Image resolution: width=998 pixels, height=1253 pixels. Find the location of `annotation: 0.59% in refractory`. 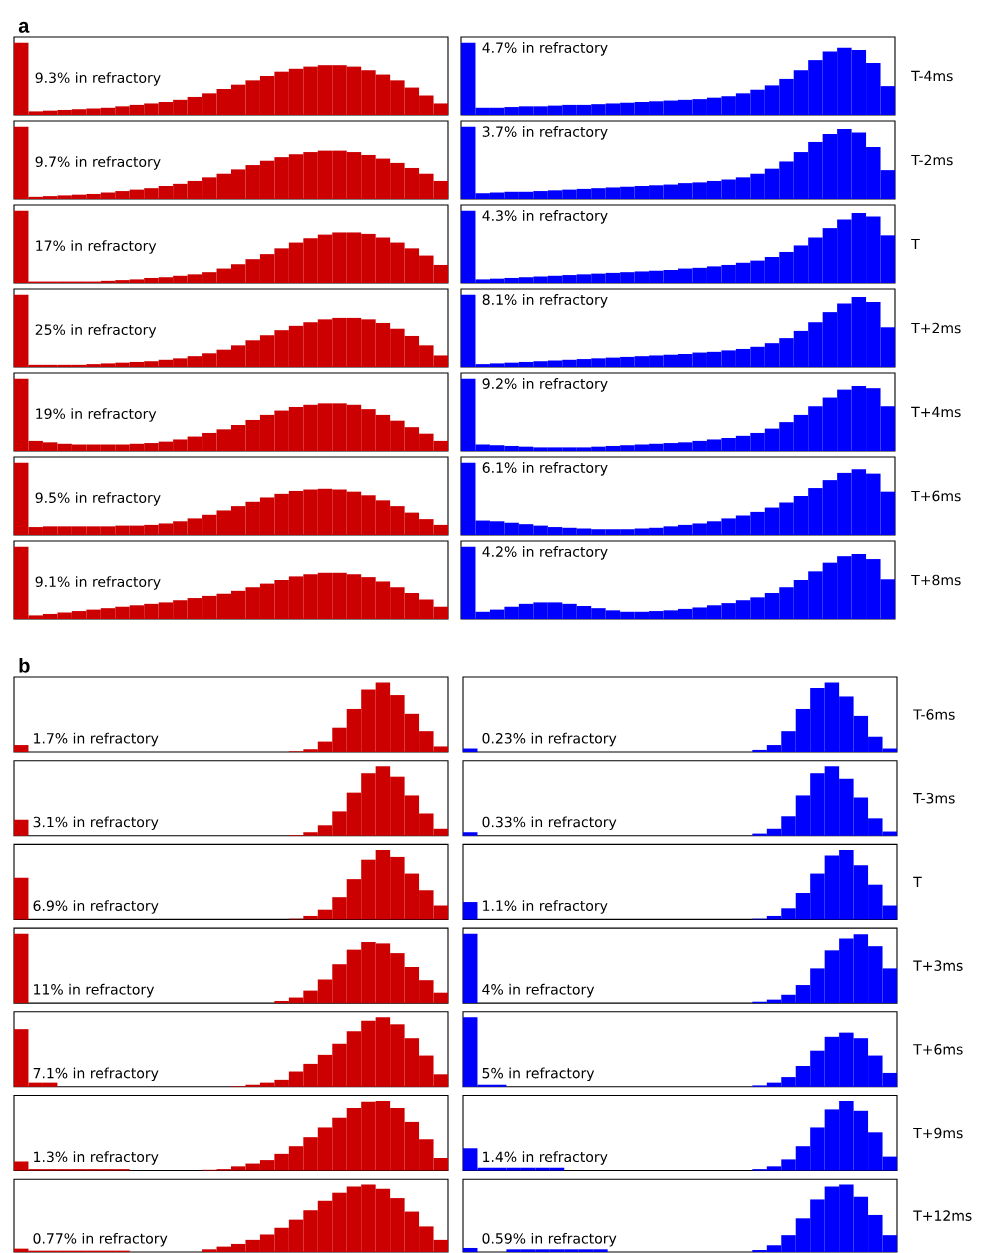

annotation: 0.59% in refractory is located at coordinates (549, 1239).